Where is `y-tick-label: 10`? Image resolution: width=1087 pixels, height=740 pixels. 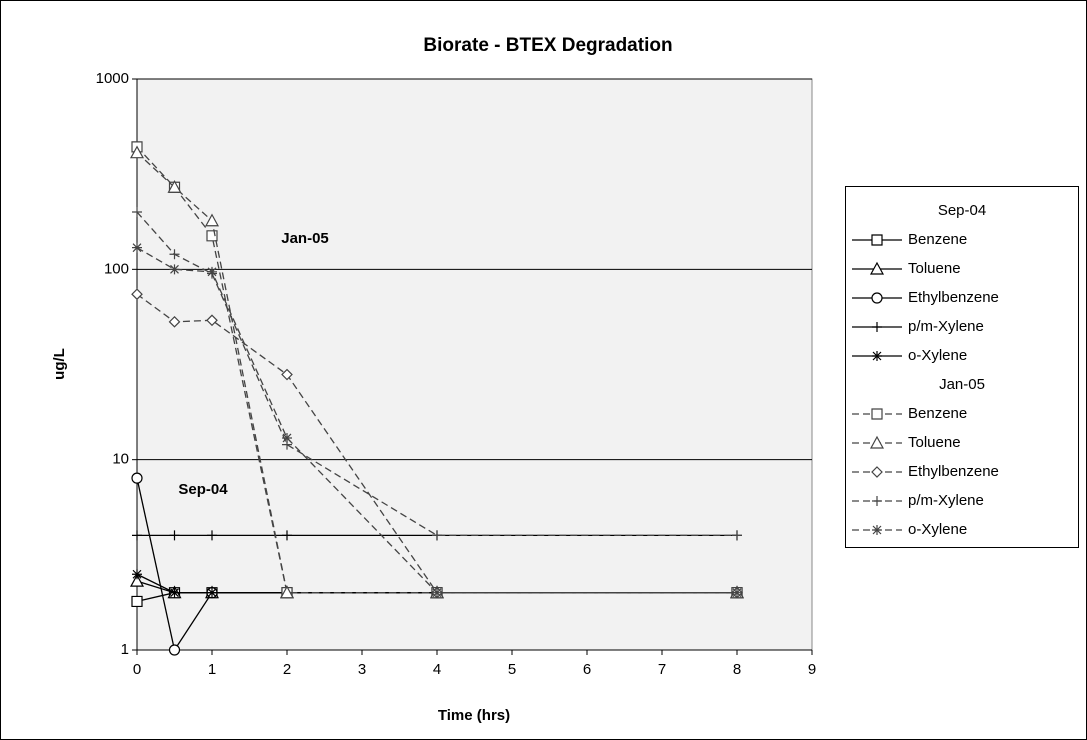 y-tick-label: 10 is located at coordinates (120, 459).